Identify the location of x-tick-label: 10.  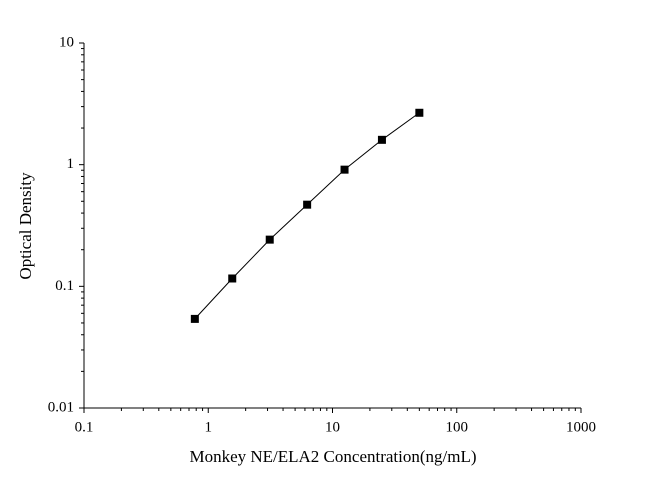
(332, 427).